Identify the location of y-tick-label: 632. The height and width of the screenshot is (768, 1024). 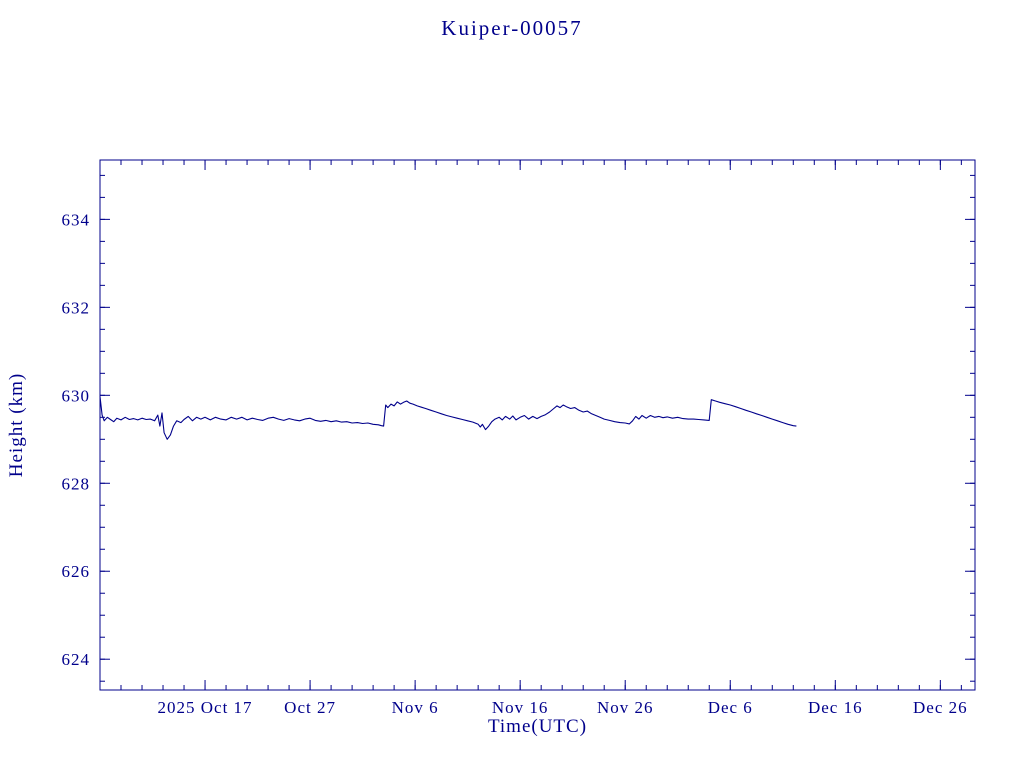
(76, 307).